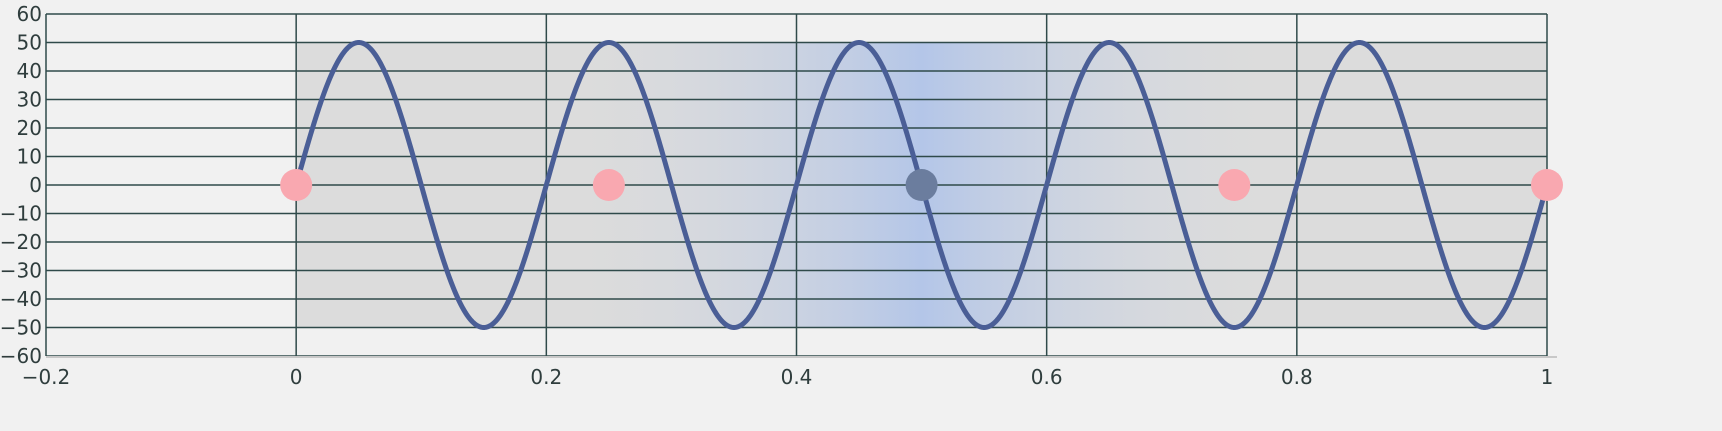 The height and width of the screenshot is (431, 1722). I want to click on y-tick-label-5: −10, so click(21, 214).